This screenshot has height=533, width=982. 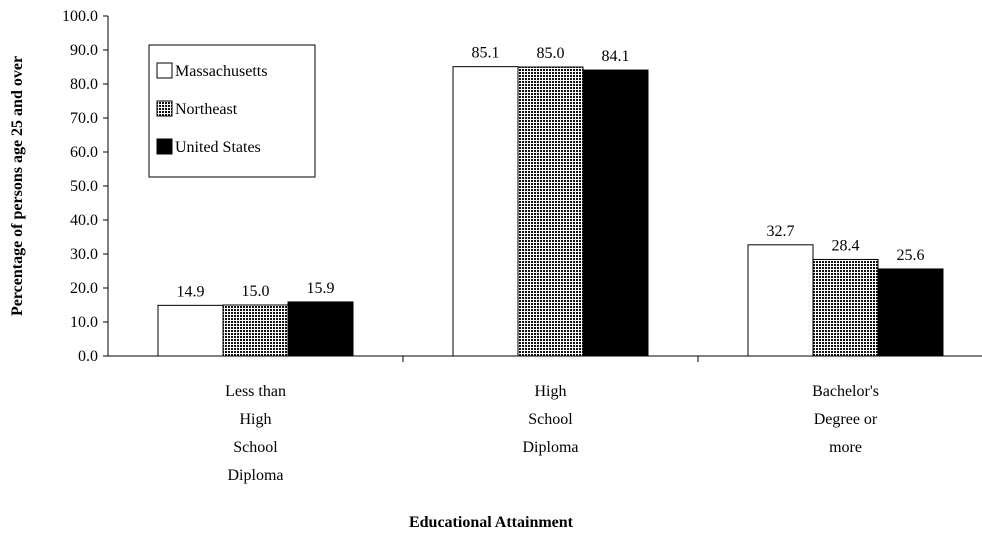 What do you see at coordinates (781, 231) in the screenshot?
I see `data-label: 32.7` at bounding box center [781, 231].